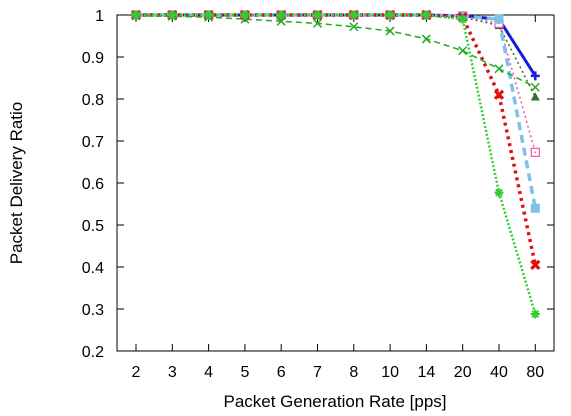 The width and height of the screenshot is (571, 416). What do you see at coordinates (427, 372) in the screenshot?
I see `x-tick-label: 14` at bounding box center [427, 372].